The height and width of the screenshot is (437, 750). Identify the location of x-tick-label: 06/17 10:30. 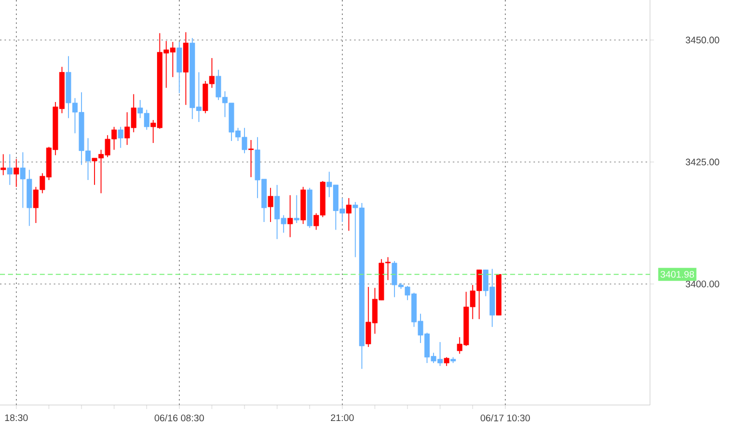
(505, 418).